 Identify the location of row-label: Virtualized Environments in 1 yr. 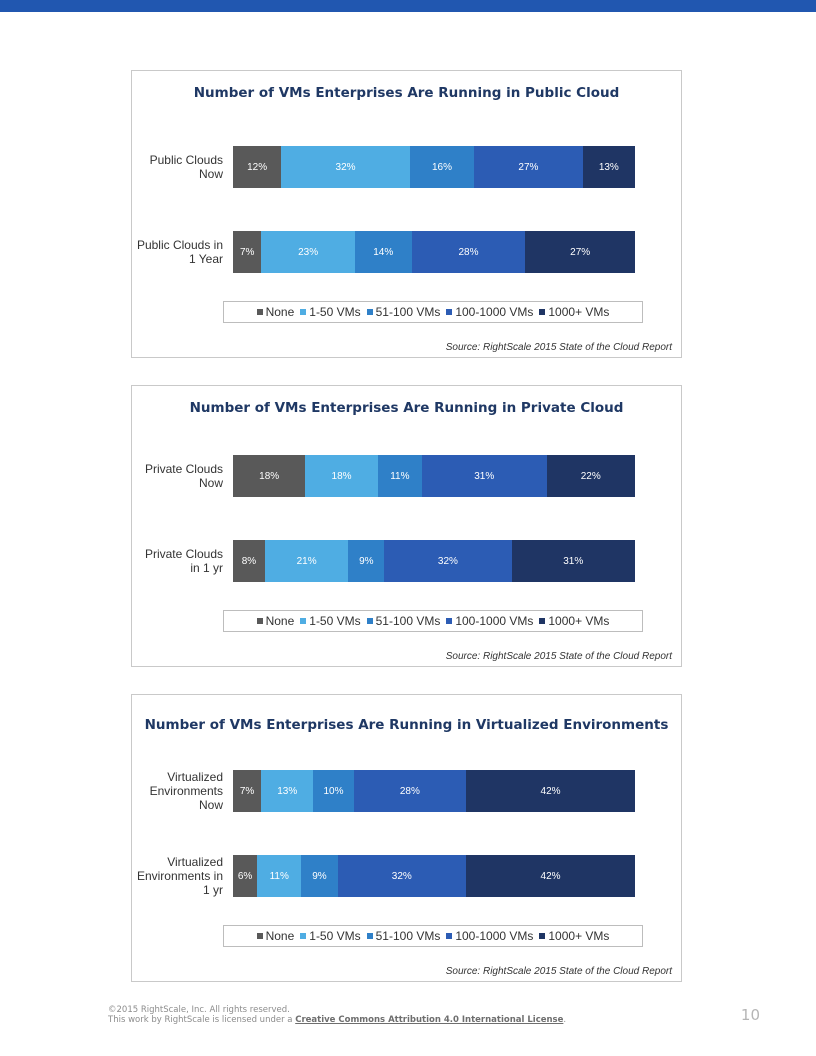
(179, 876).